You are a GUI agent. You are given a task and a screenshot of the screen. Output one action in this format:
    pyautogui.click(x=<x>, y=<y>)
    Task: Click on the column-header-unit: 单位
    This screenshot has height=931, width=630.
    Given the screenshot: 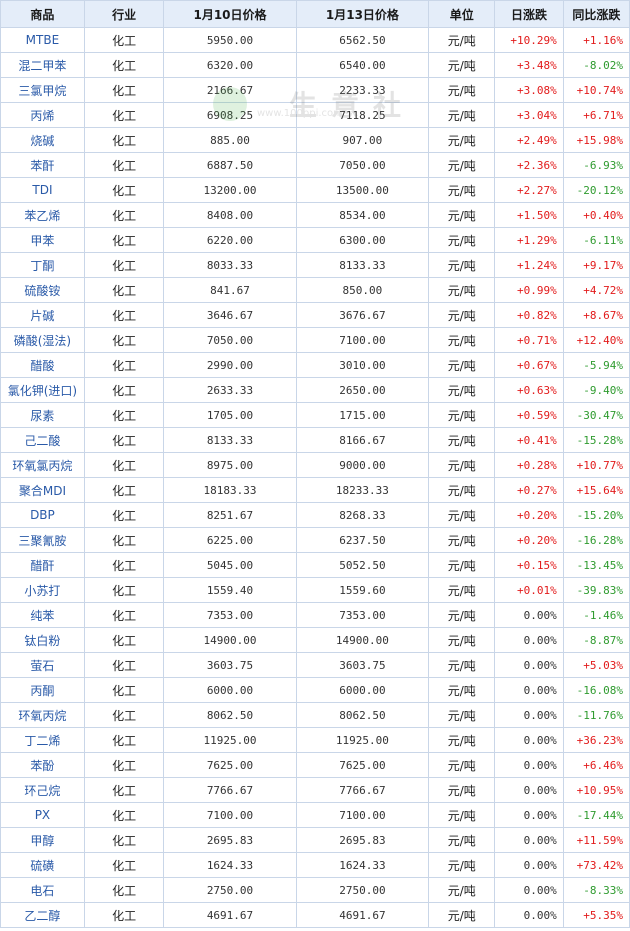 What is the action you would take?
    pyautogui.click(x=462, y=14)
    